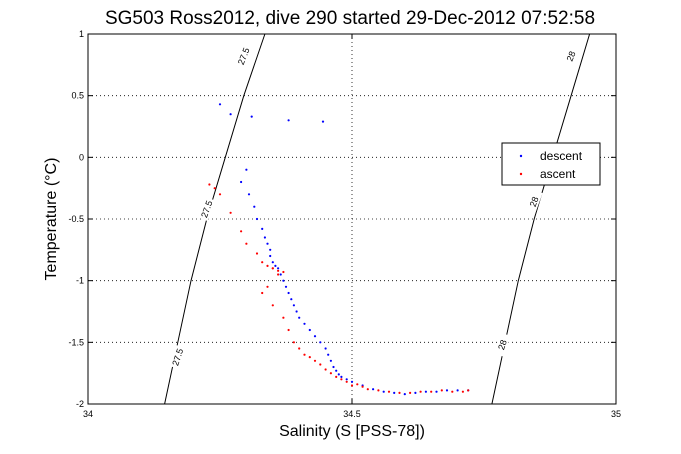 The width and height of the screenshot is (681, 454). I want to click on legend: descent ascent, so click(551, 164).